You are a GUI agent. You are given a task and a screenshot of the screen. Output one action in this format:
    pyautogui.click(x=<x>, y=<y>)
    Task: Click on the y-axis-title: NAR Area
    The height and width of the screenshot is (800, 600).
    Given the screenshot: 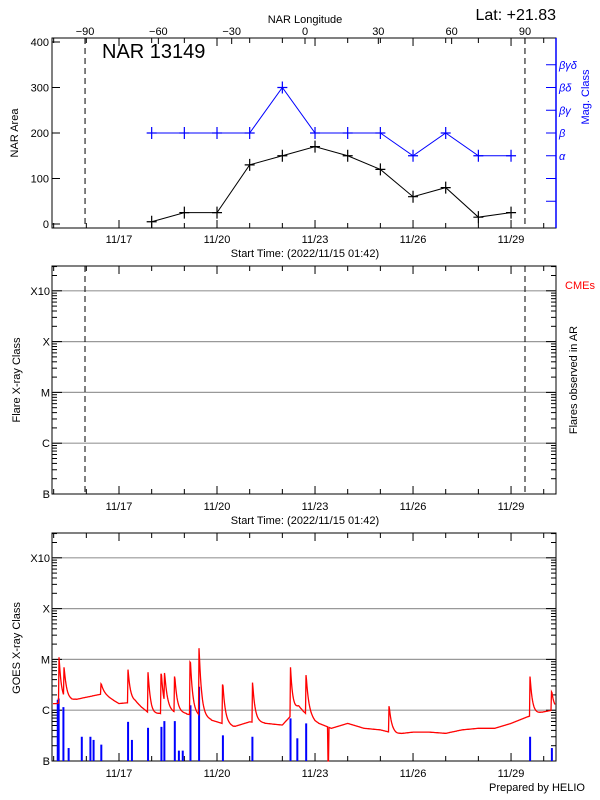 What is the action you would take?
    pyautogui.click(x=15, y=133)
    